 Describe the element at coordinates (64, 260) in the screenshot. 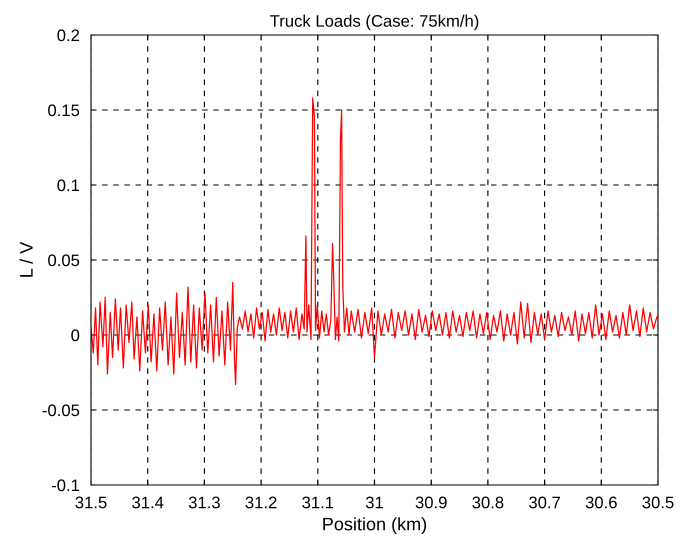

I see `y-tick-label: 0.05` at that location.